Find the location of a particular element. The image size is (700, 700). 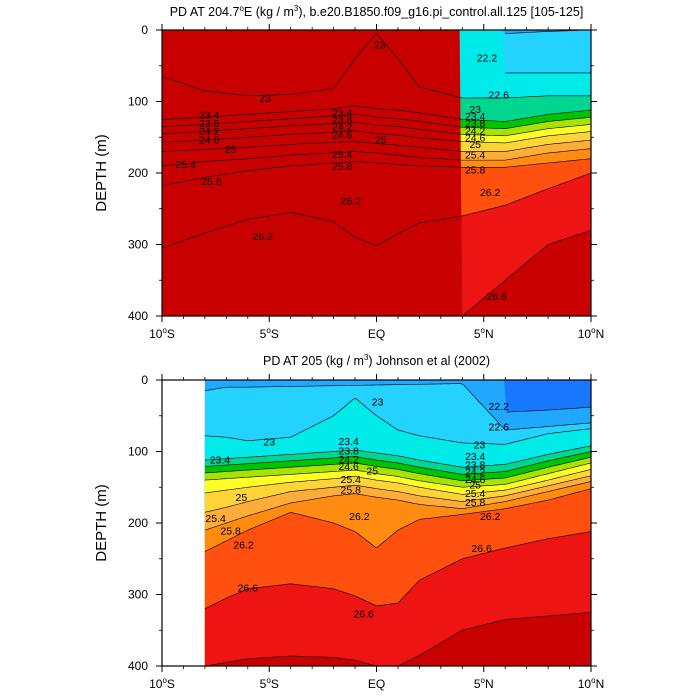

y-tick-label: 200 is located at coordinates (138, 173).